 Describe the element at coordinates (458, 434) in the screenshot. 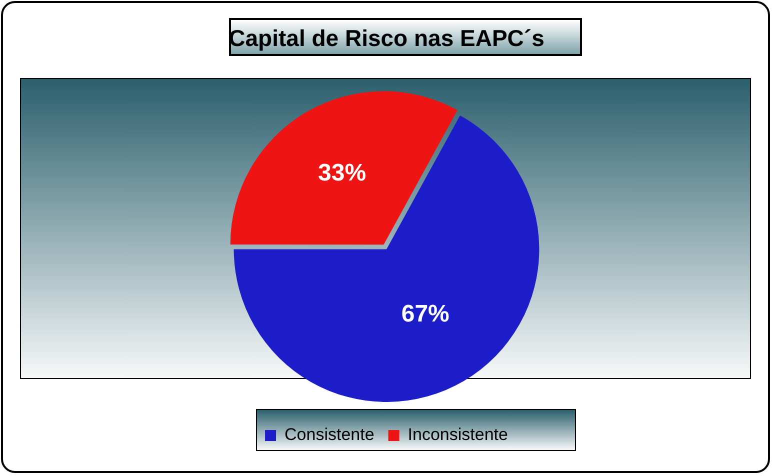

I see `legend-label: Inconsistente` at that location.